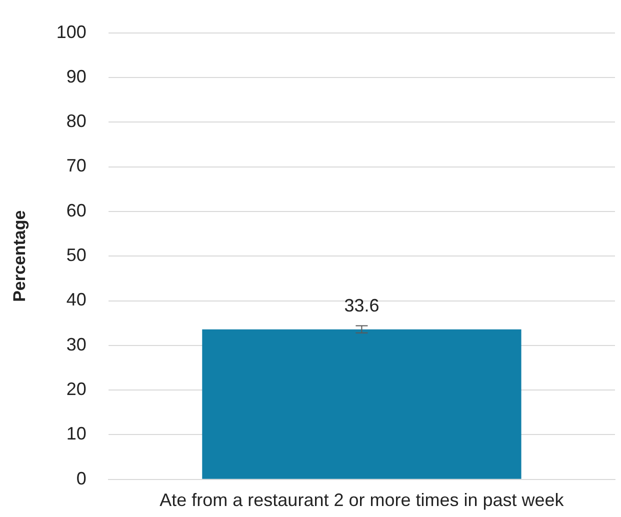 The image size is (621, 517). What do you see at coordinates (76, 76) in the screenshot?
I see `y-tick-label: 90` at bounding box center [76, 76].